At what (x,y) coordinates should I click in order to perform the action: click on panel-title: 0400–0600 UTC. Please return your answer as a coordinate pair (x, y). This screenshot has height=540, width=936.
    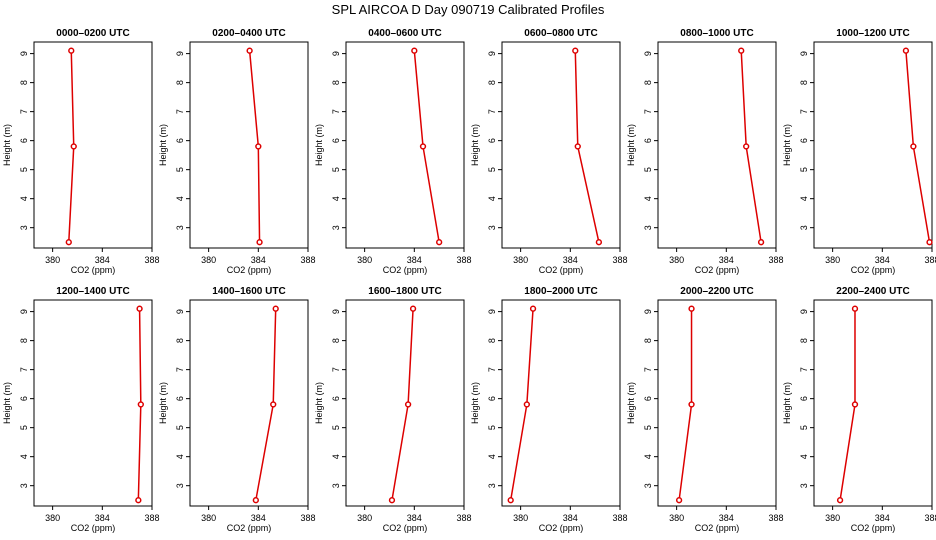
    Looking at the image, I should click on (404, 33).